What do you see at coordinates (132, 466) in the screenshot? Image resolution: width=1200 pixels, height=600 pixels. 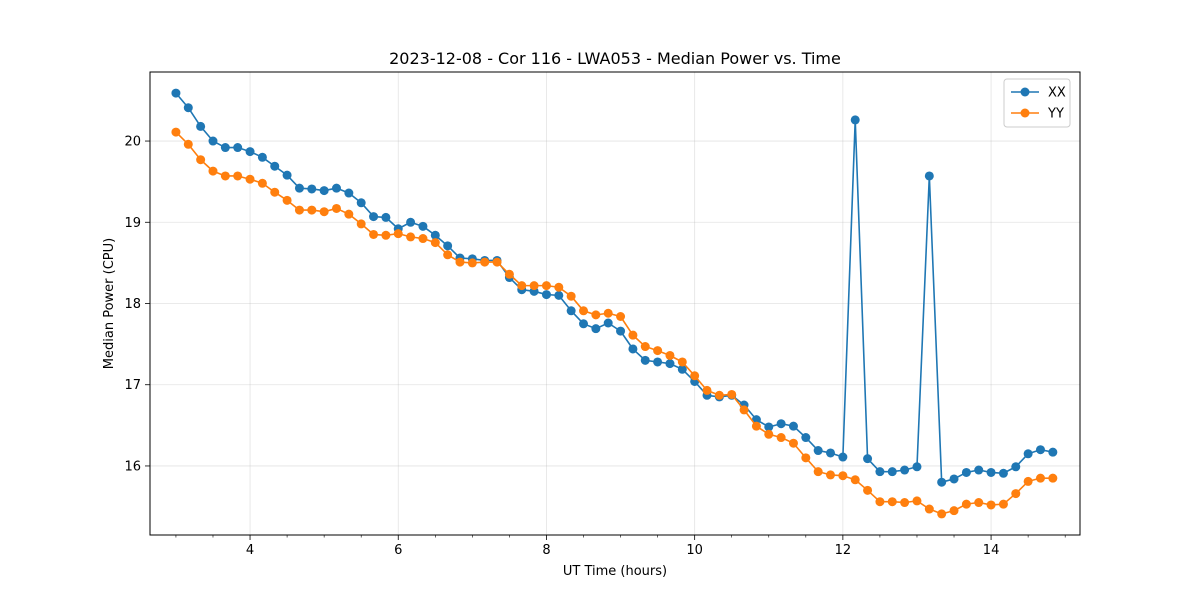 I see `y-tick-label: 16` at bounding box center [132, 466].